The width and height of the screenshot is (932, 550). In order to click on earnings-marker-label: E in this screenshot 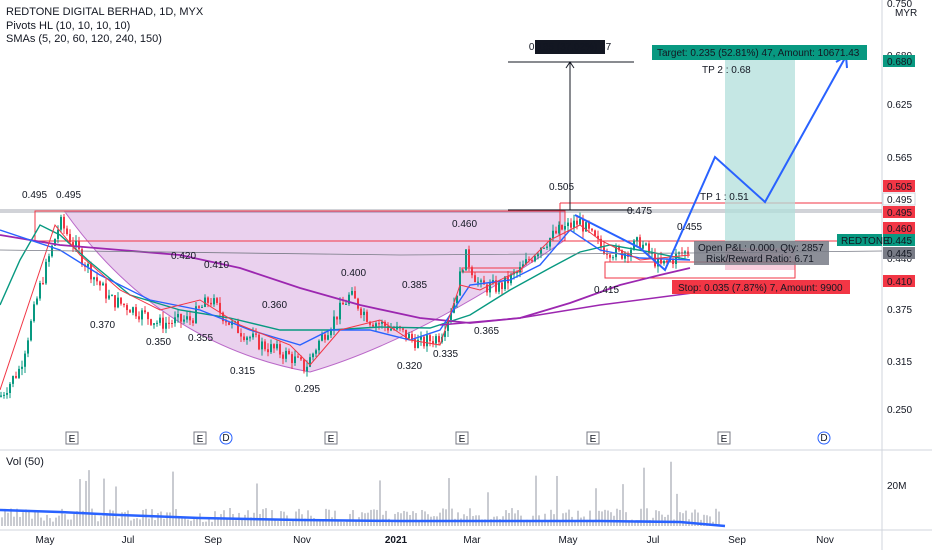, I will do `click(724, 439)`.